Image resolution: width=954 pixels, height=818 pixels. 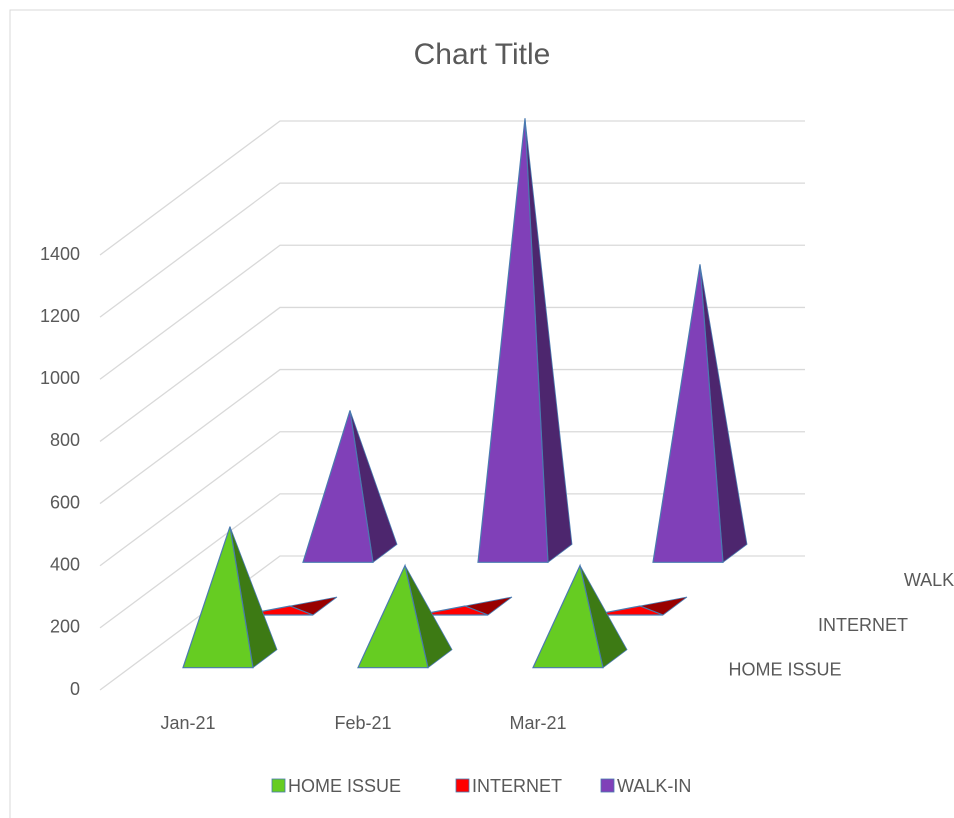 I want to click on legend-label: WALK-IN, so click(x=654, y=786).